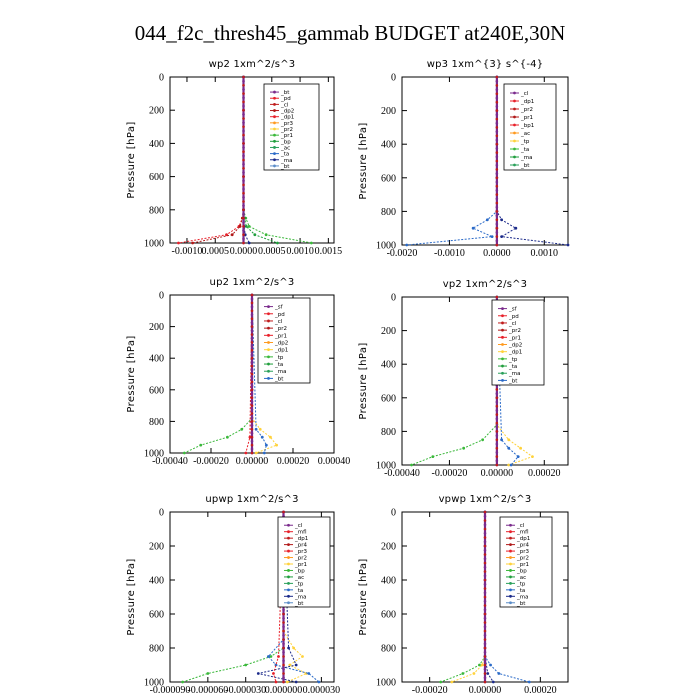  What do you see at coordinates (468, 597) in the screenshot?
I see `series-line-pr2` at bounding box center [468, 597].